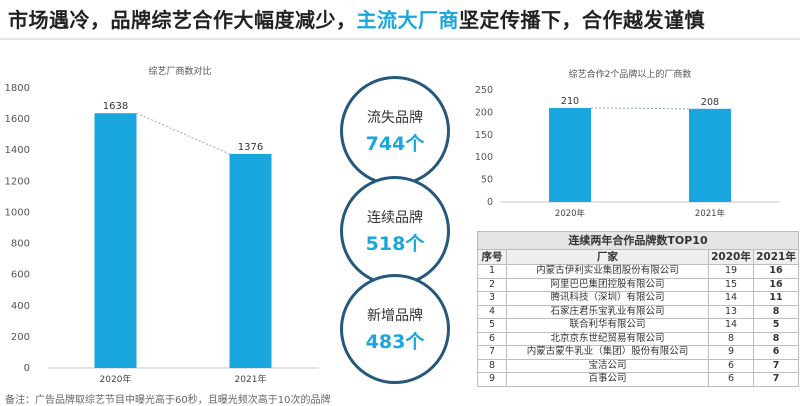  I want to click on table-caption: 连续两年合作品牌数TOP10, so click(638, 240).